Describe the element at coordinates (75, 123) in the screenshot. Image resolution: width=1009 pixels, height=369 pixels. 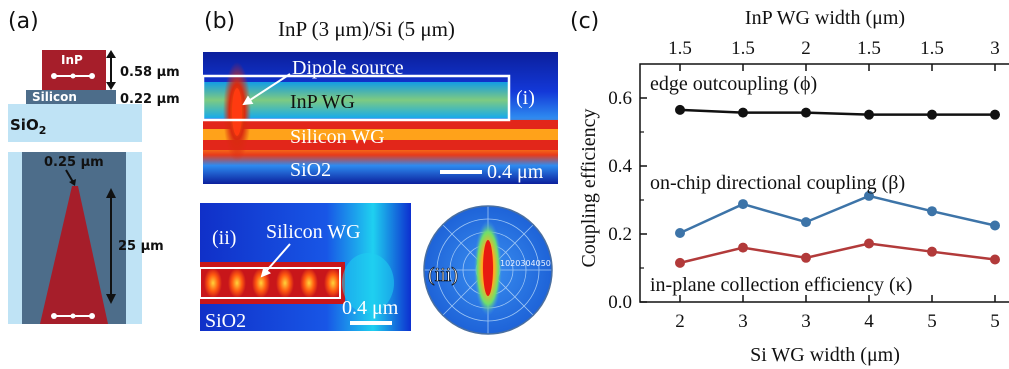
I see `sio2-layer` at that location.